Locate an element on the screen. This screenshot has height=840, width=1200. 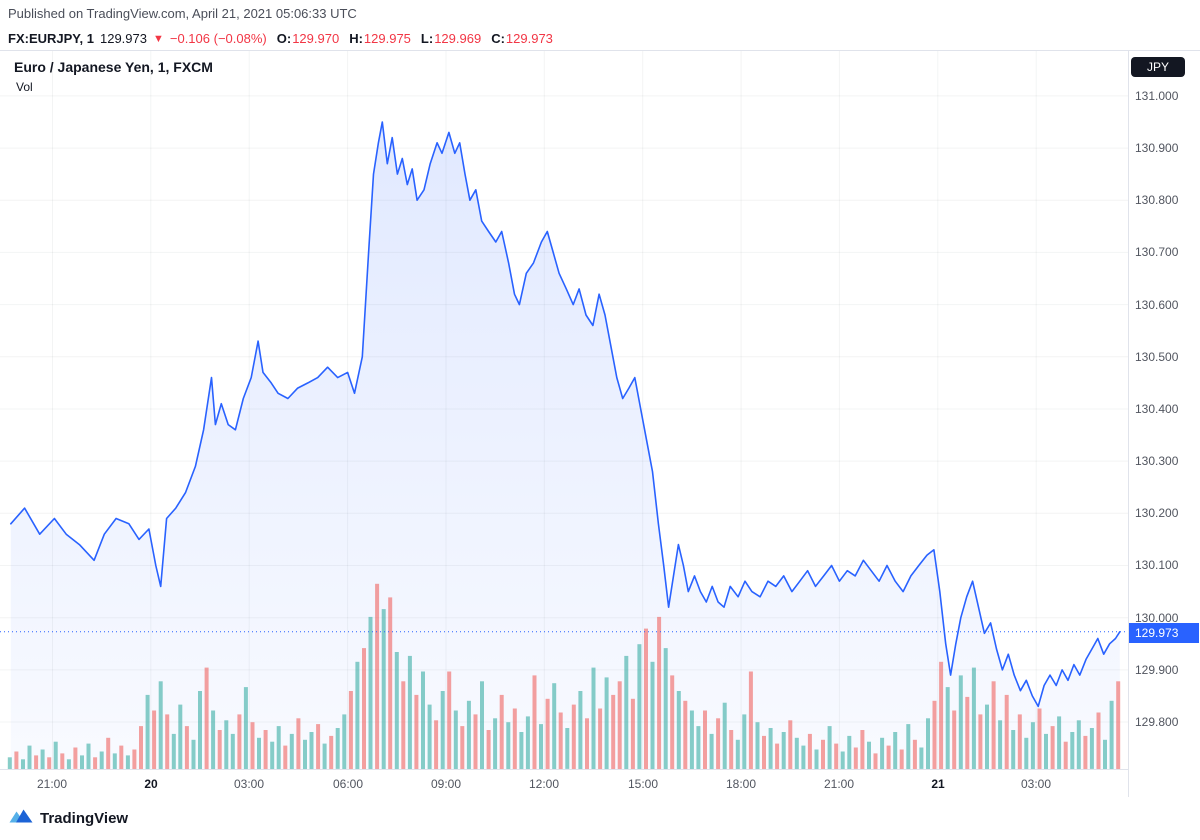
ohlc-group: O: 129.970 H: 129.975 L: 129.969 C: 129.973 is located at coordinates (415, 38).